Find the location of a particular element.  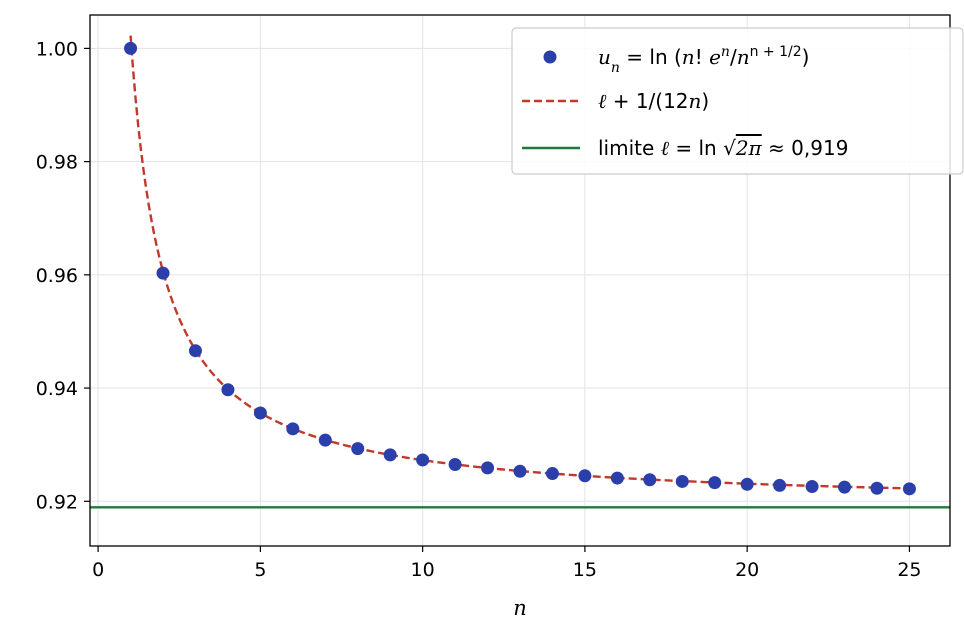

x-tick-label: 25 is located at coordinates (909, 570).